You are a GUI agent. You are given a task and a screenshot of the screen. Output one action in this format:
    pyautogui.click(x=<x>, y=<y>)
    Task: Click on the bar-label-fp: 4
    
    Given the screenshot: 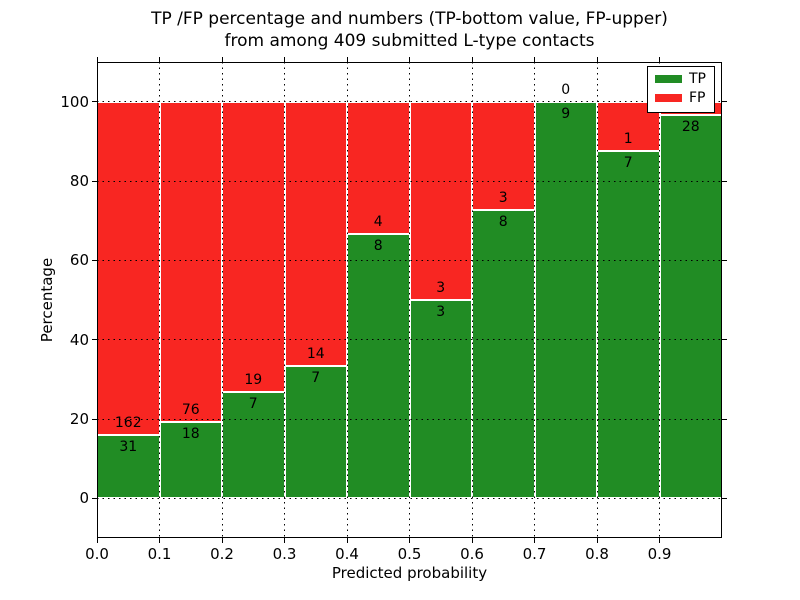 What is the action you would take?
    pyautogui.click(x=378, y=221)
    